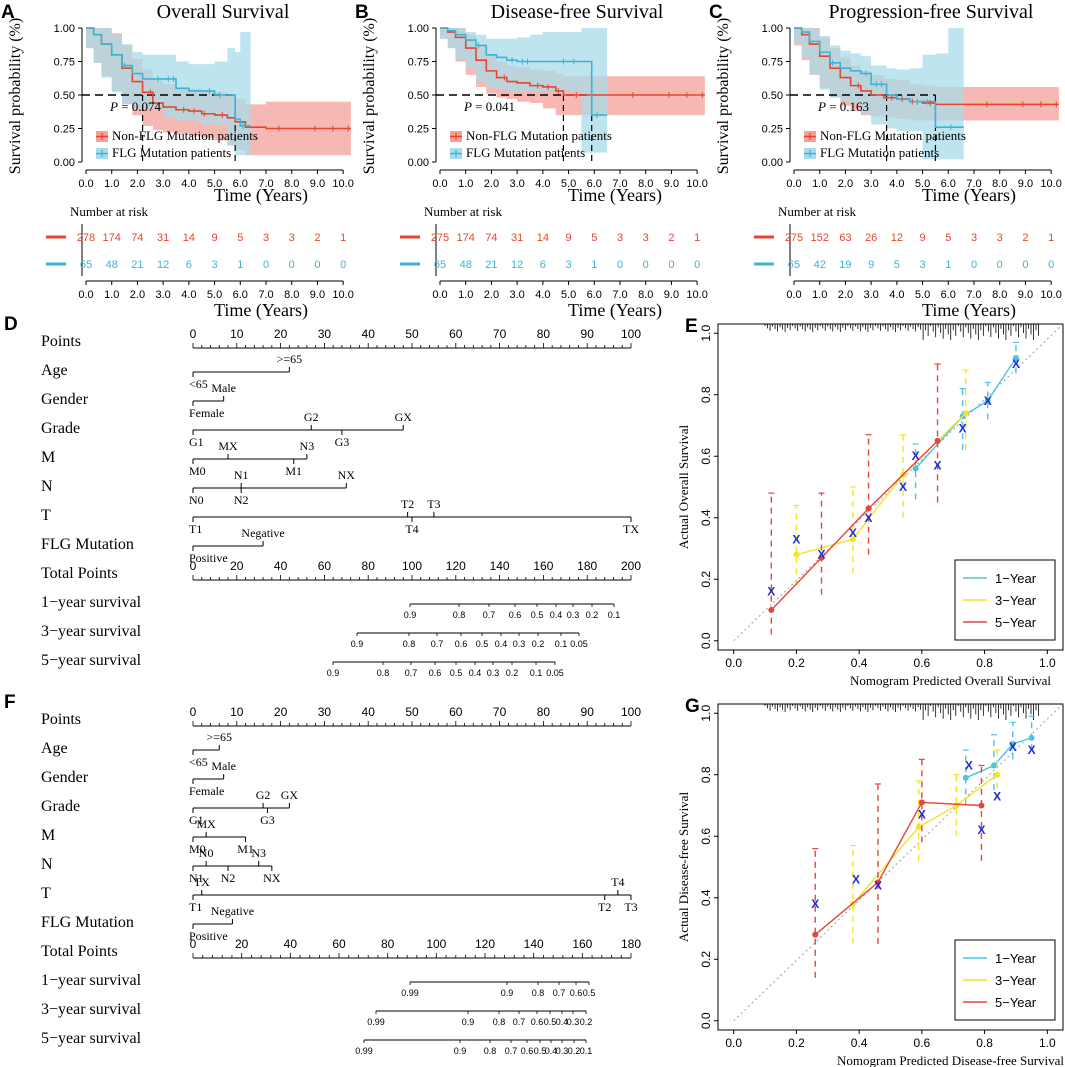 The image size is (1065, 1067). I want to click on nomogram-level-label: N3, so click(307, 446).